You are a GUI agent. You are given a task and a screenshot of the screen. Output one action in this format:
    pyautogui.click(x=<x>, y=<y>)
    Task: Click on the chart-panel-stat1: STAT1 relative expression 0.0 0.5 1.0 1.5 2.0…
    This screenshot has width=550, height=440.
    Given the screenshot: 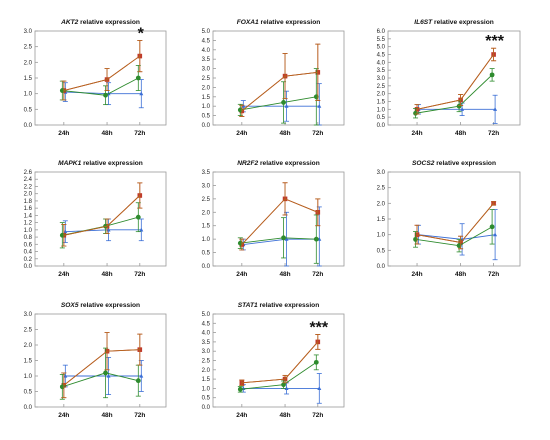 What is the action you would take?
    pyautogui.click(x=273, y=360)
    